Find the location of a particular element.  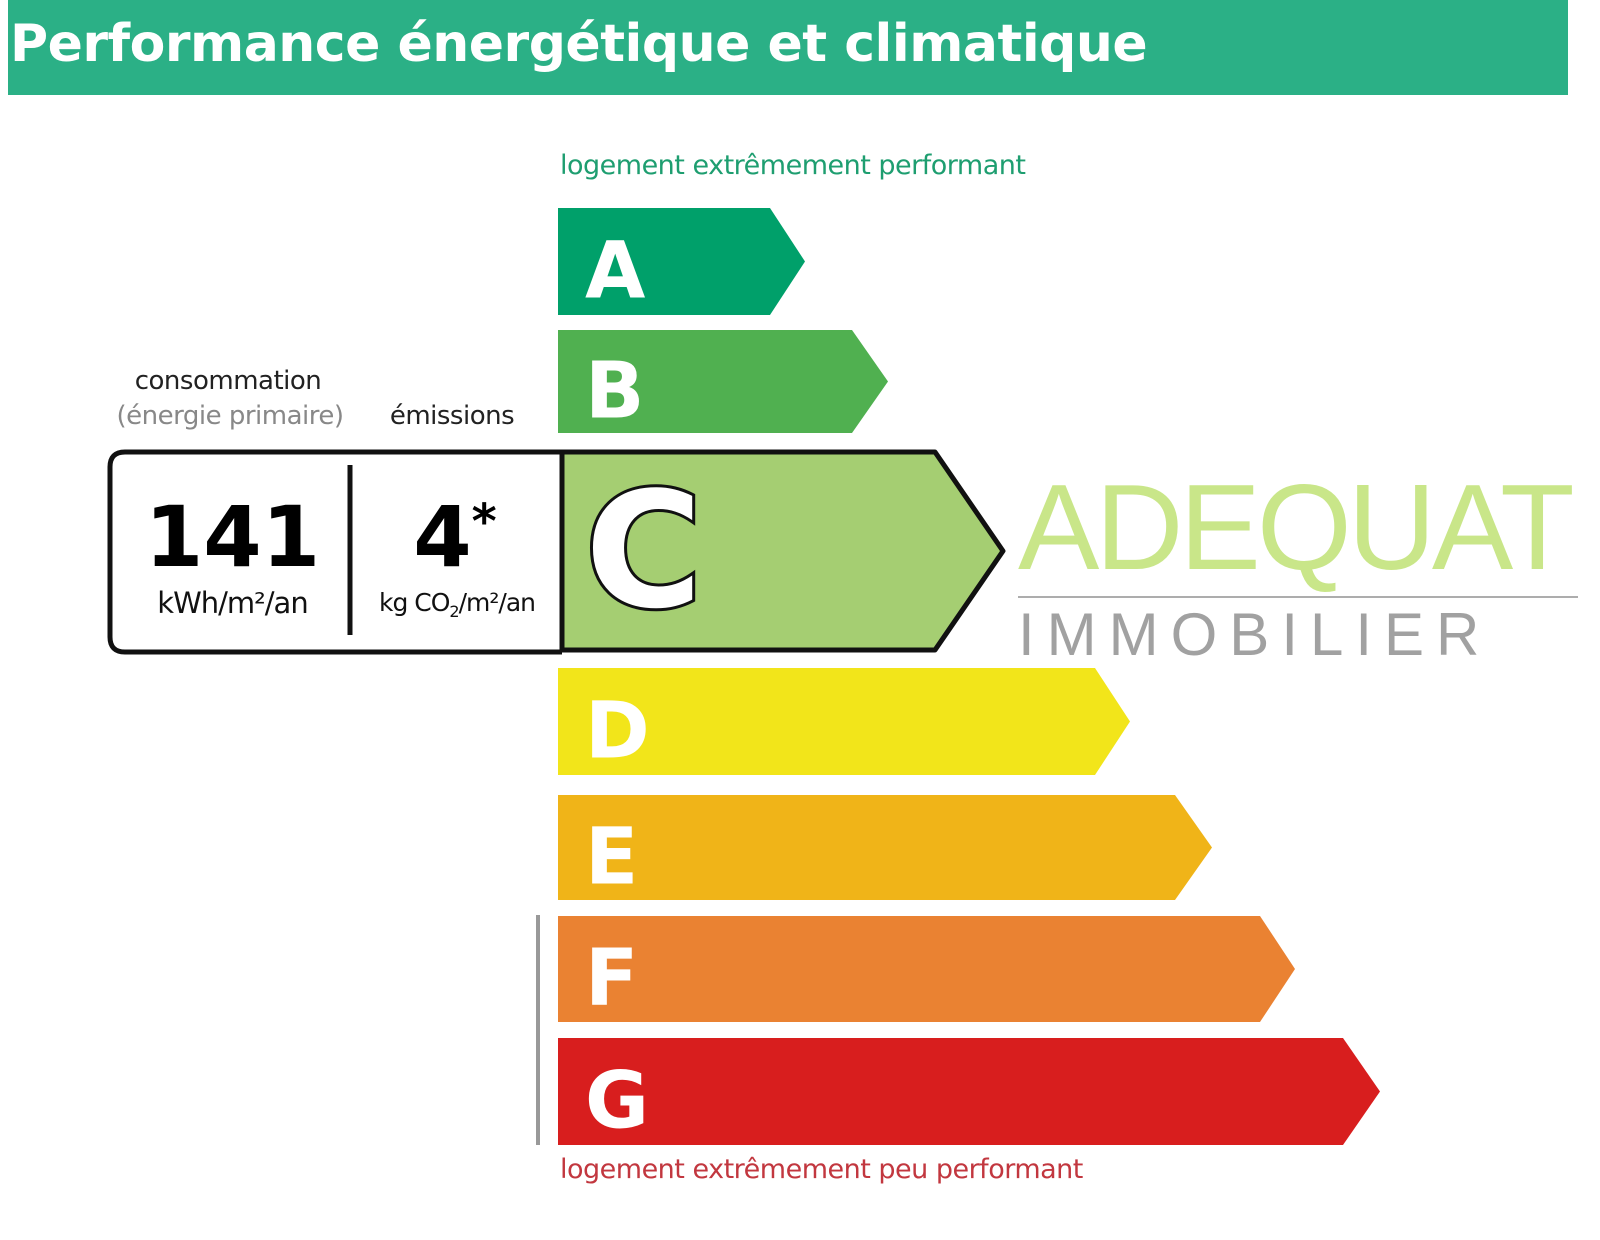

unit-prefix: kg CO is located at coordinates (414, 602).